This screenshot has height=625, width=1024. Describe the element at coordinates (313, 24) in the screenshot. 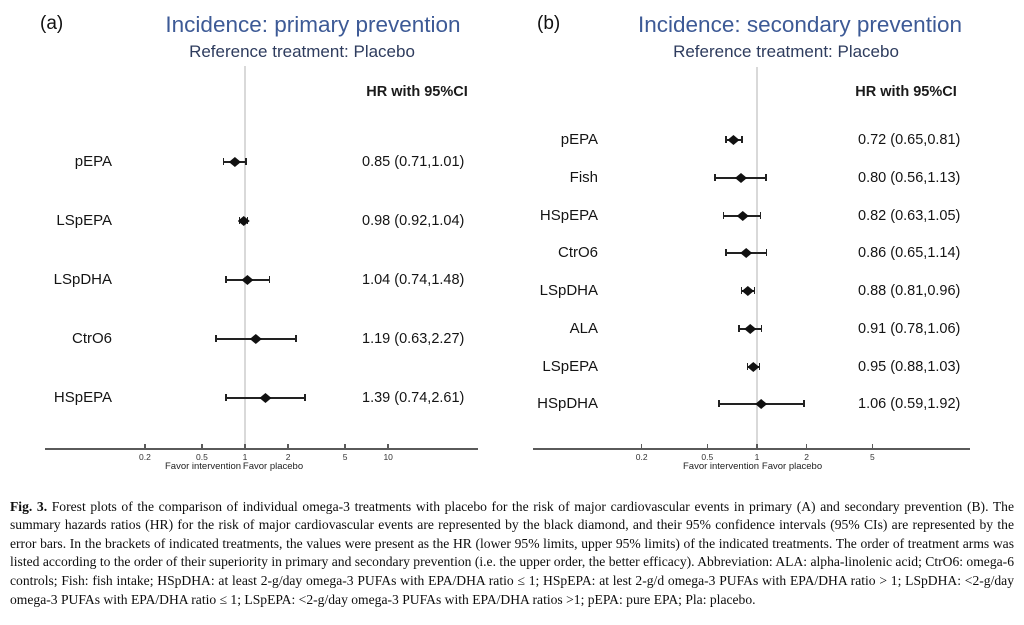

I see `panel-title: Incidence: primary prevention` at that location.